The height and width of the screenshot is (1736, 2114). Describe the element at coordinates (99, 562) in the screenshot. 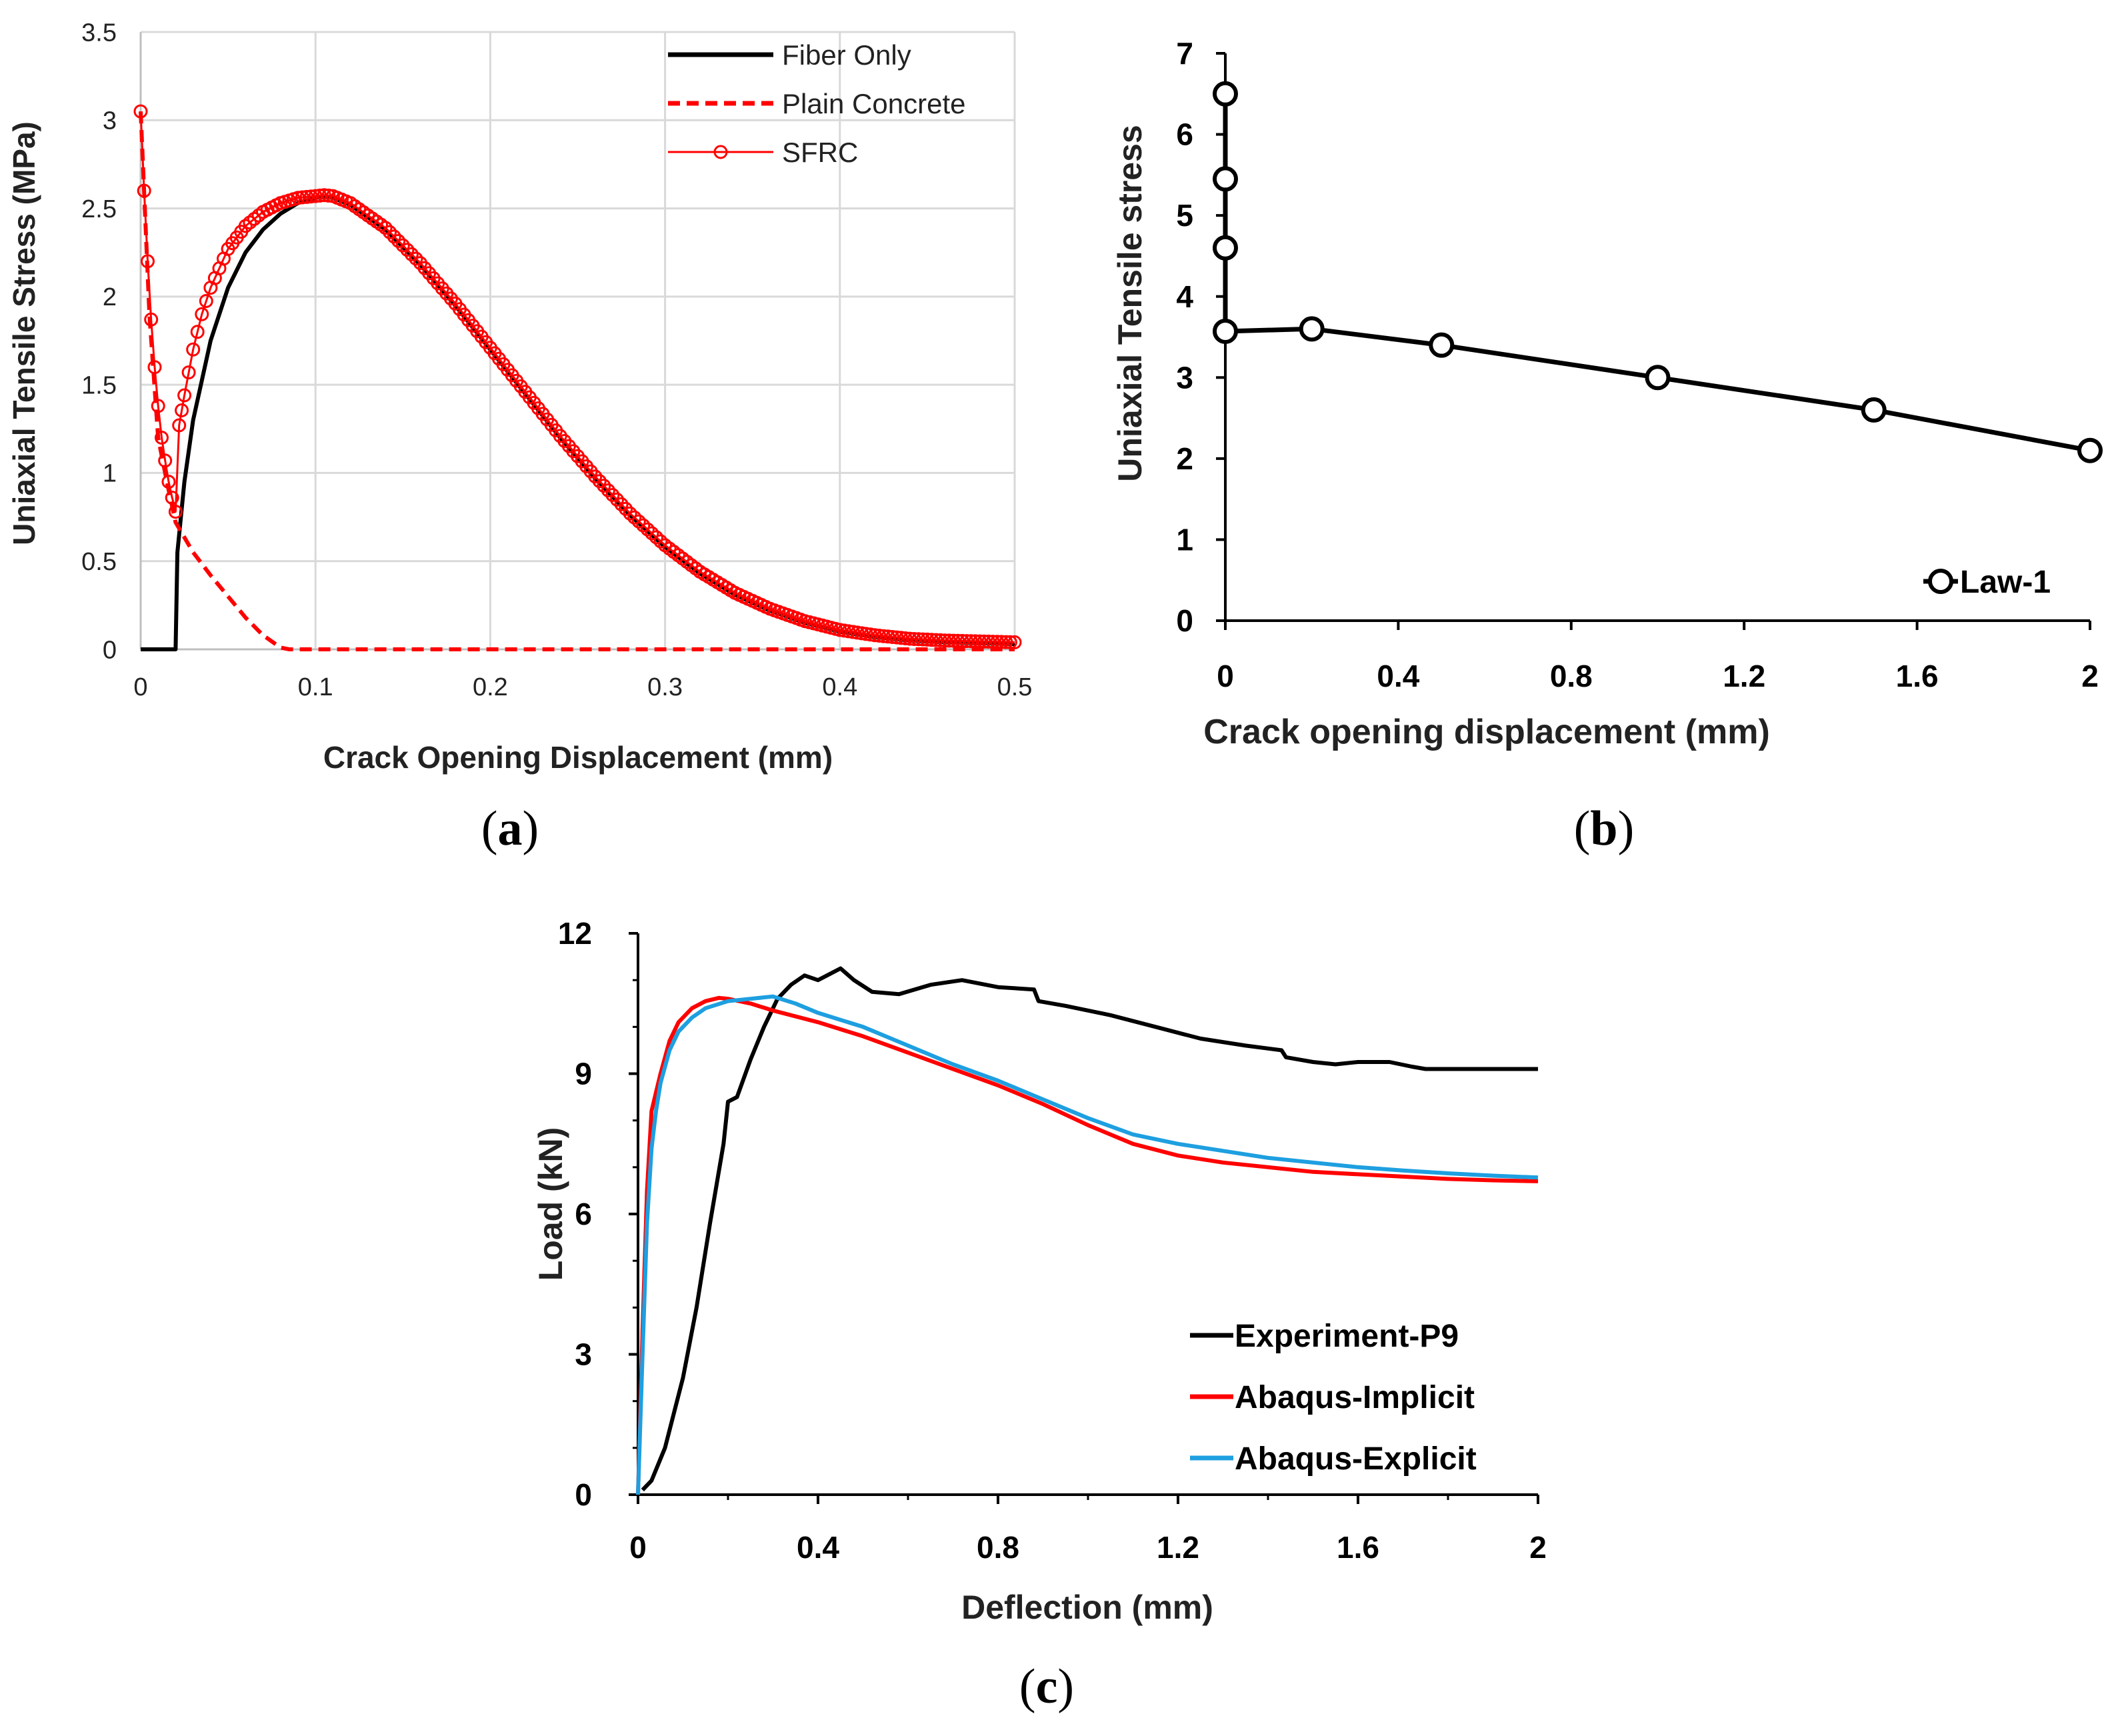

I see `y-tick-label: 0.5` at that location.